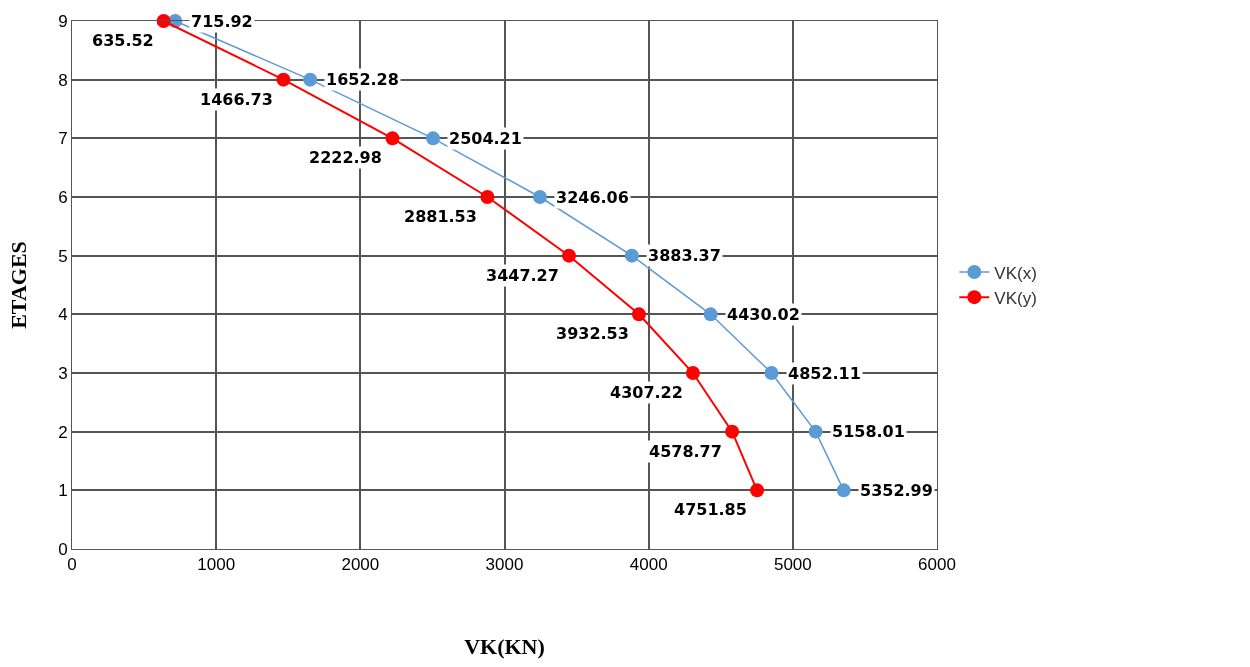 The height and width of the screenshot is (667, 1250). Describe the element at coordinates (1015, 298) in the screenshot. I see `legend-label: VK(y)` at that location.